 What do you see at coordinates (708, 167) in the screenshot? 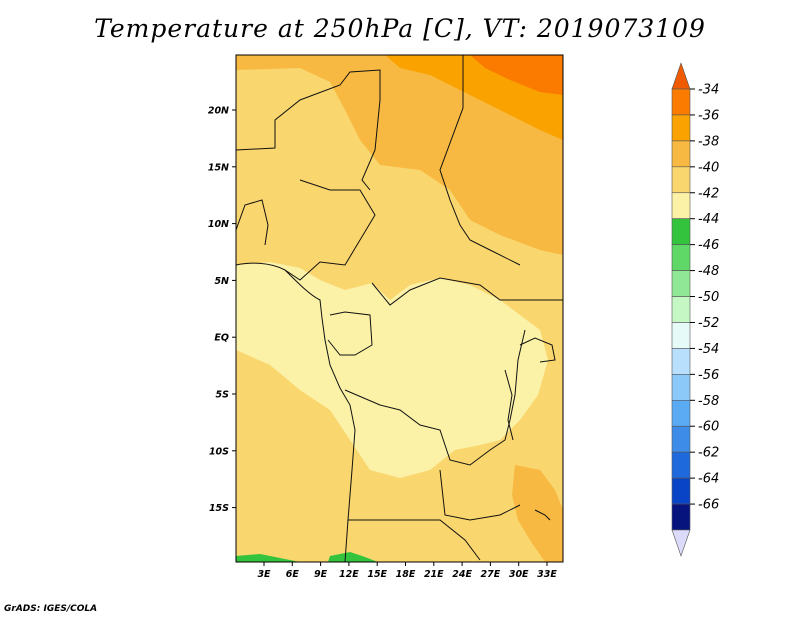
I see `colorbar-label: -40` at bounding box center [708, 167].